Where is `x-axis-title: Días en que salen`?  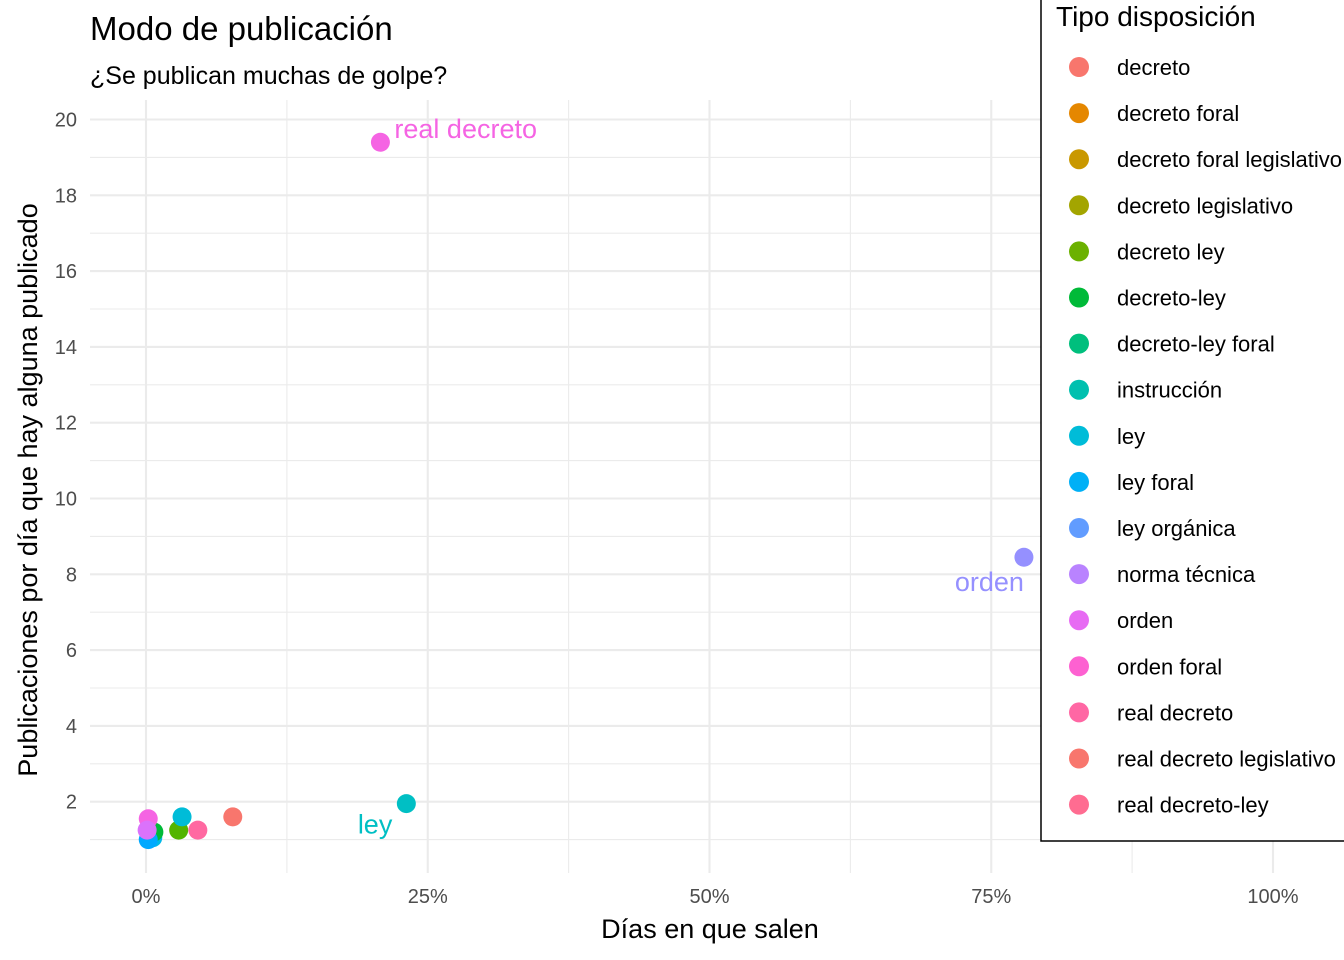
x-axis-title: Días en que salen is located at coordinates (710, 929).